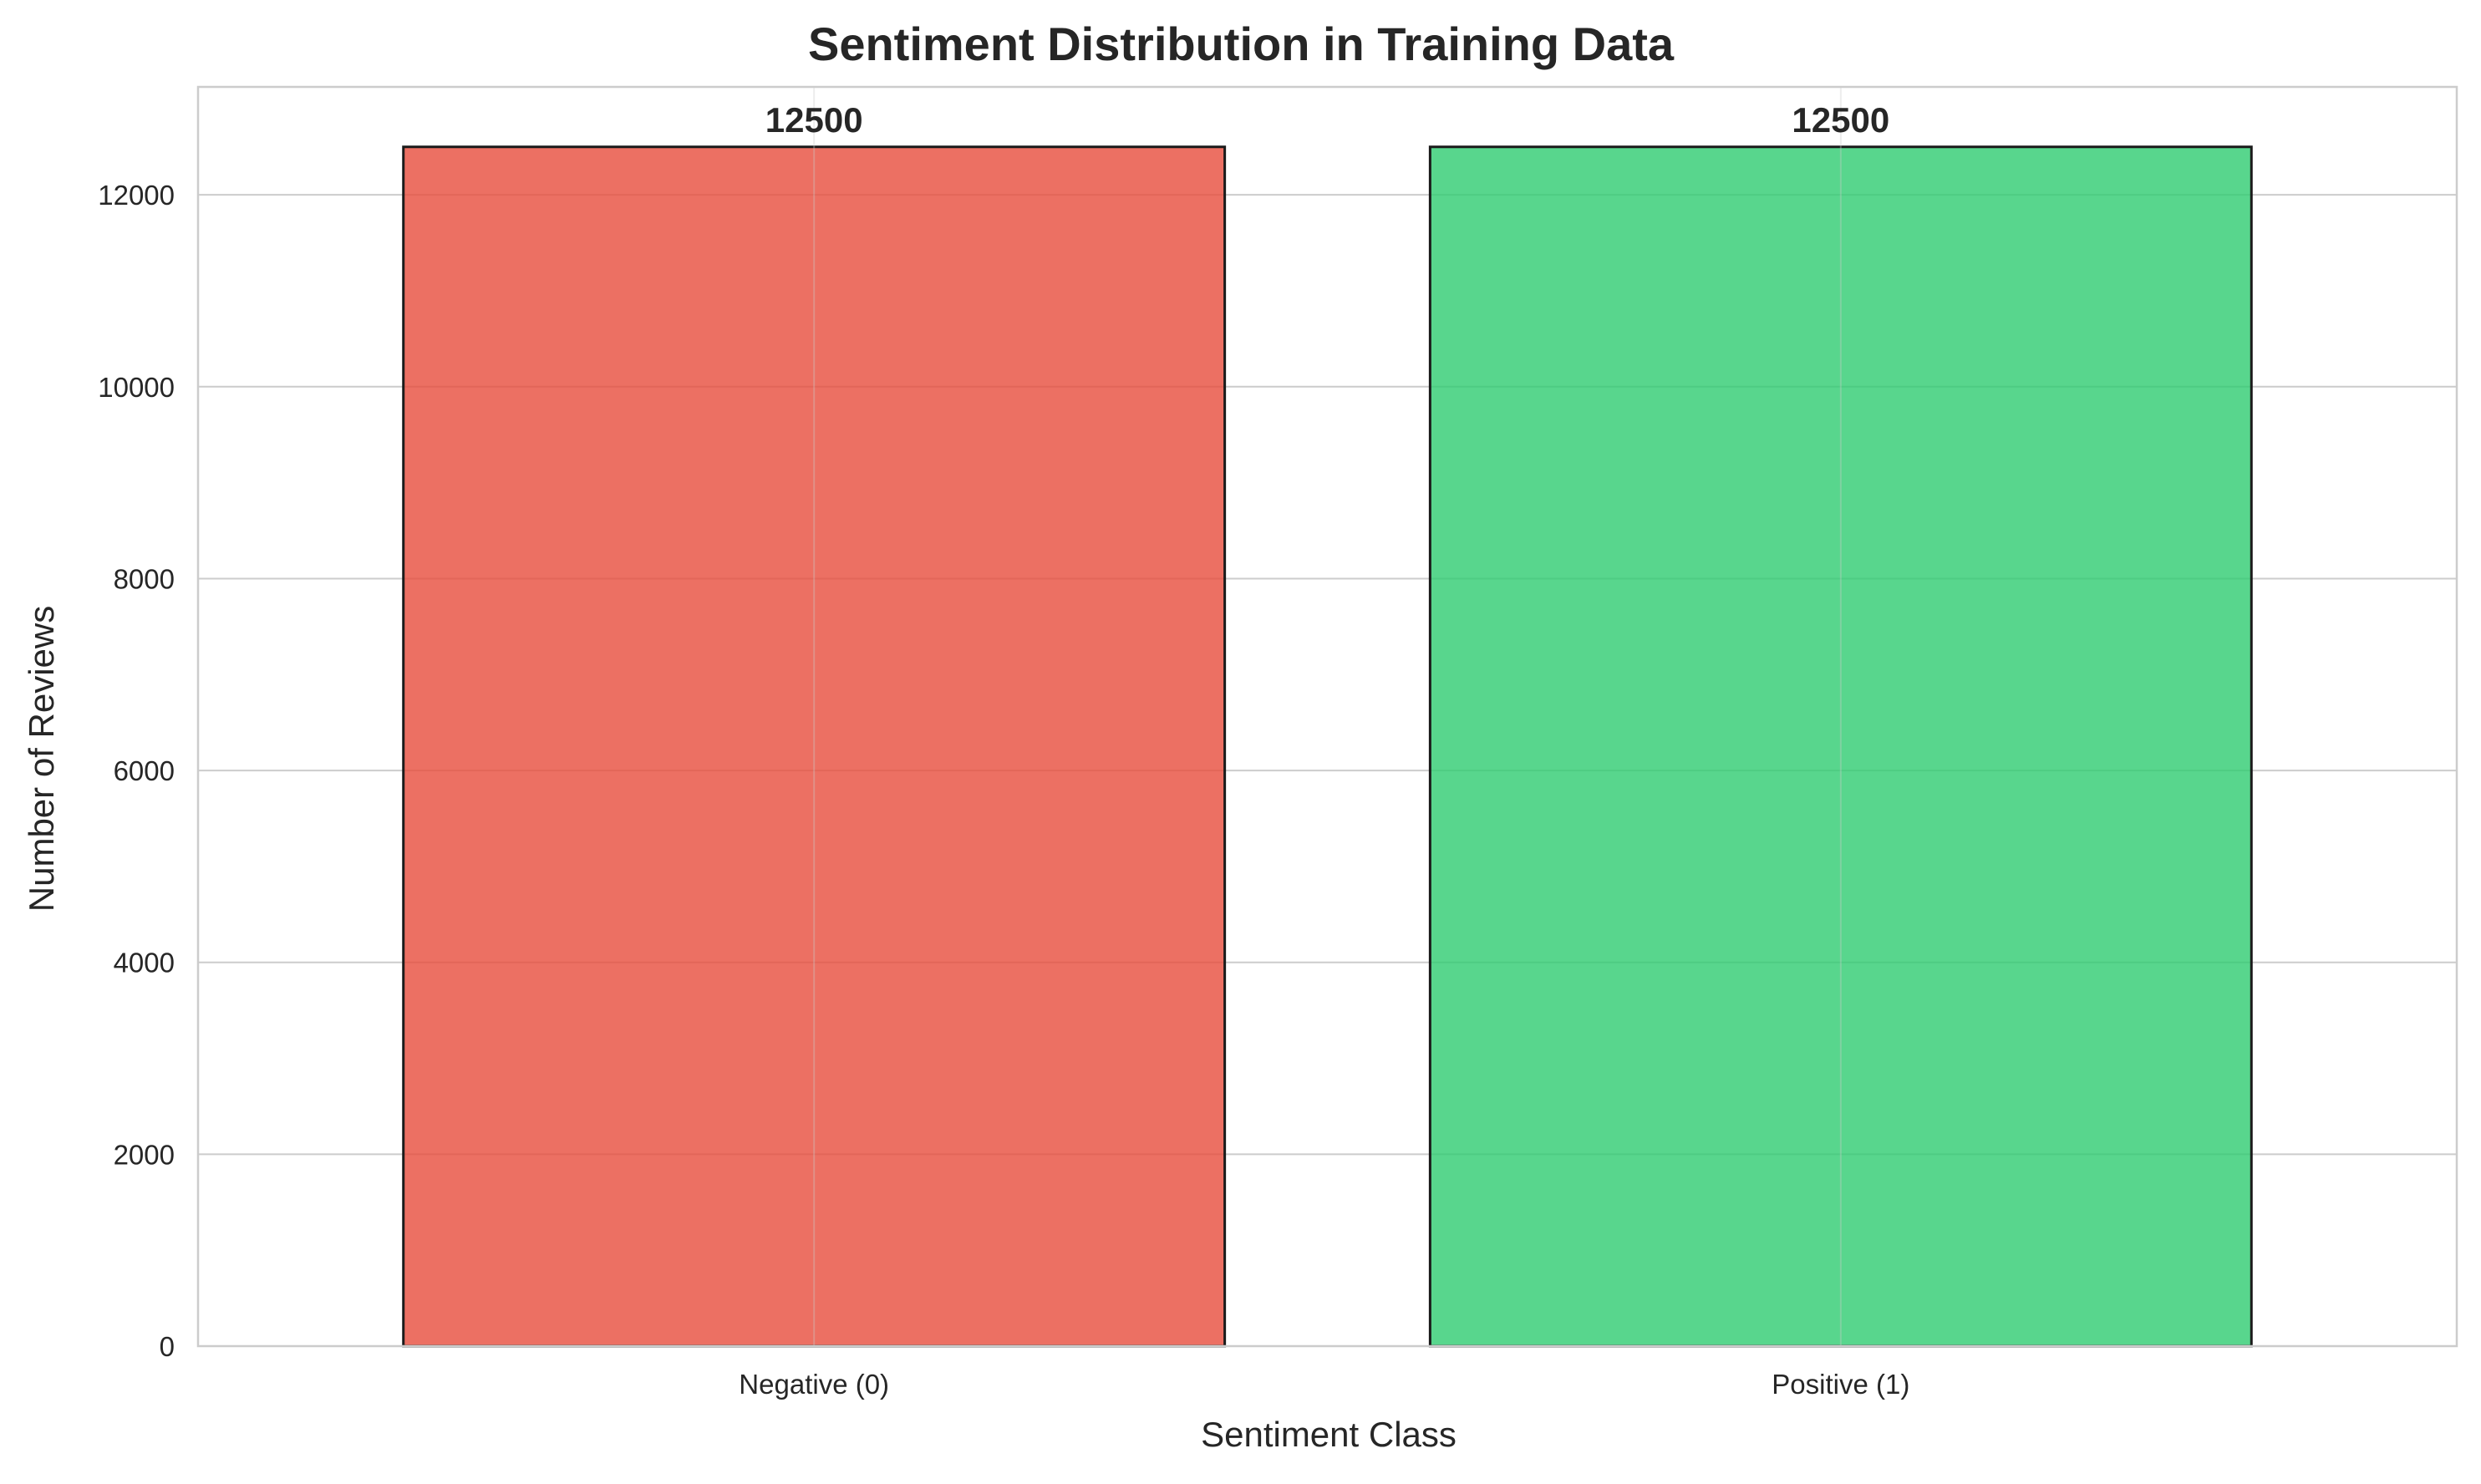 This screenshot has width=2481, height=1484. What do you see at coordinates (814, 1384) in the screenshot?
I see `x-tick-label: Negative (0)` at bounding box center [814, 1384].